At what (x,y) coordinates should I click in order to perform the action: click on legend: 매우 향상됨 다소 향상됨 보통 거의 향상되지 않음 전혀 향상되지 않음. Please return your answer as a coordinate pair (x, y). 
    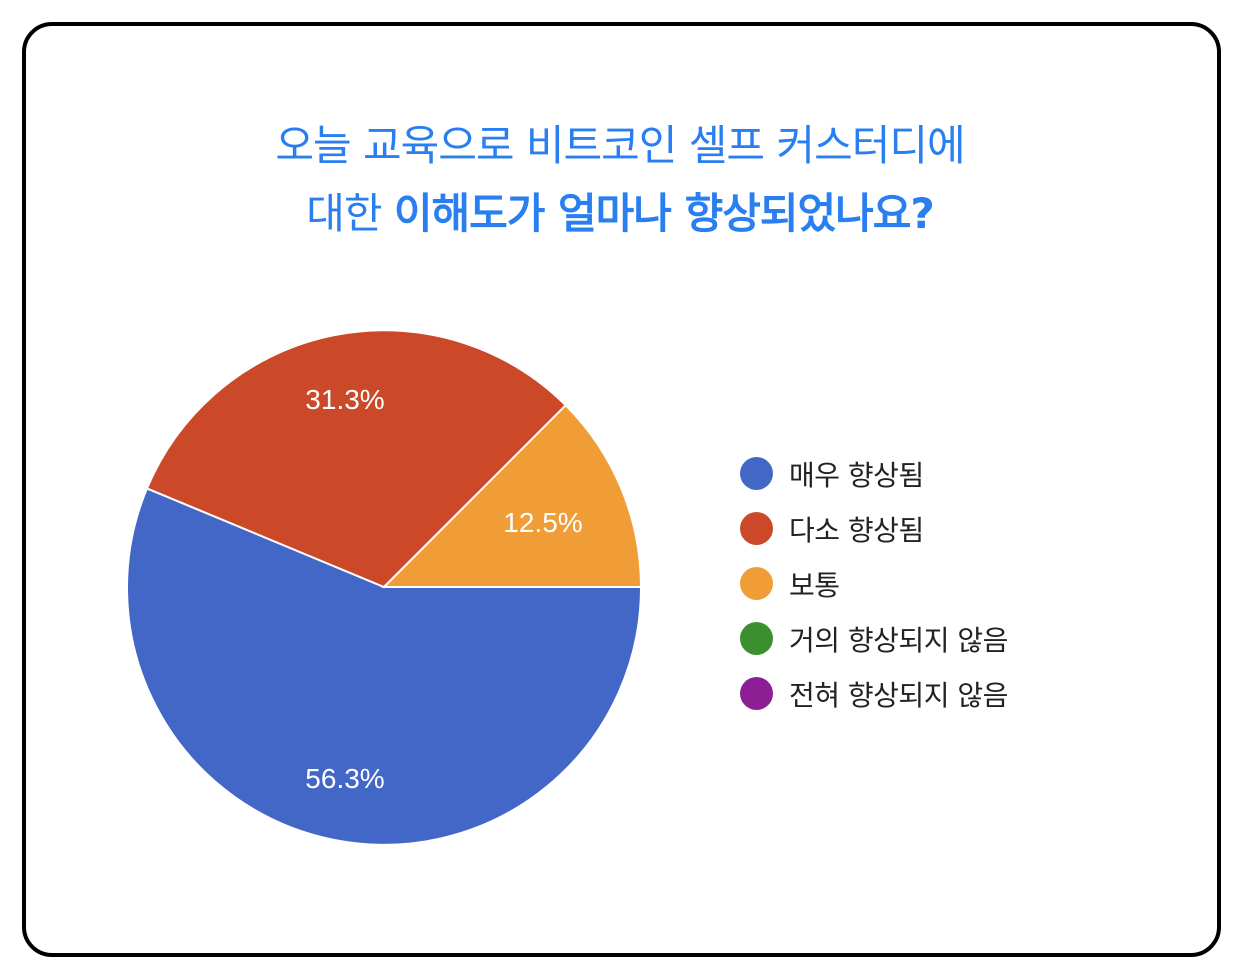
    Looking at the image, I should click on (874, 583).